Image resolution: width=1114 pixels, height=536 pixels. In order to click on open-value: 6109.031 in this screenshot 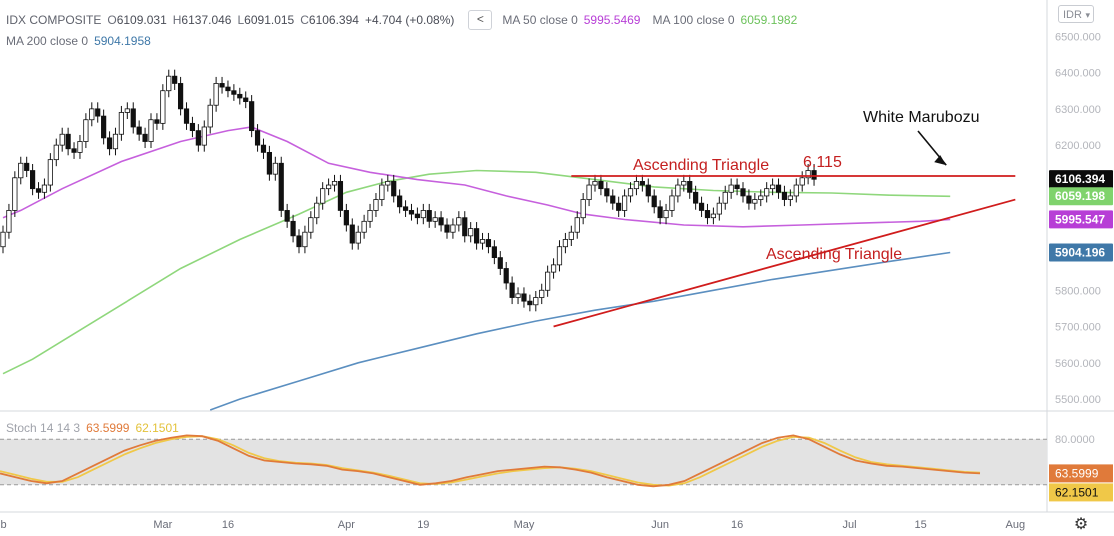, I will do `click(141, 20)`.